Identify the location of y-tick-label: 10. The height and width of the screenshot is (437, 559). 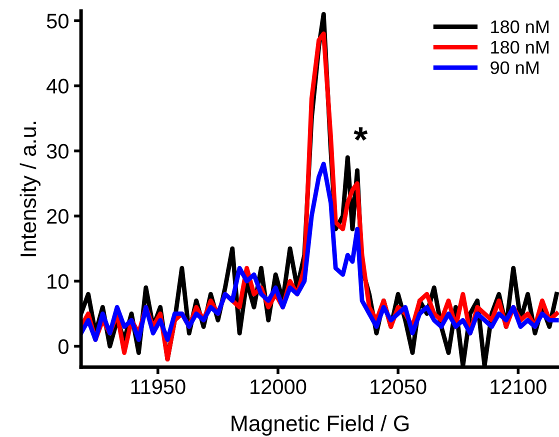
(58, 281).